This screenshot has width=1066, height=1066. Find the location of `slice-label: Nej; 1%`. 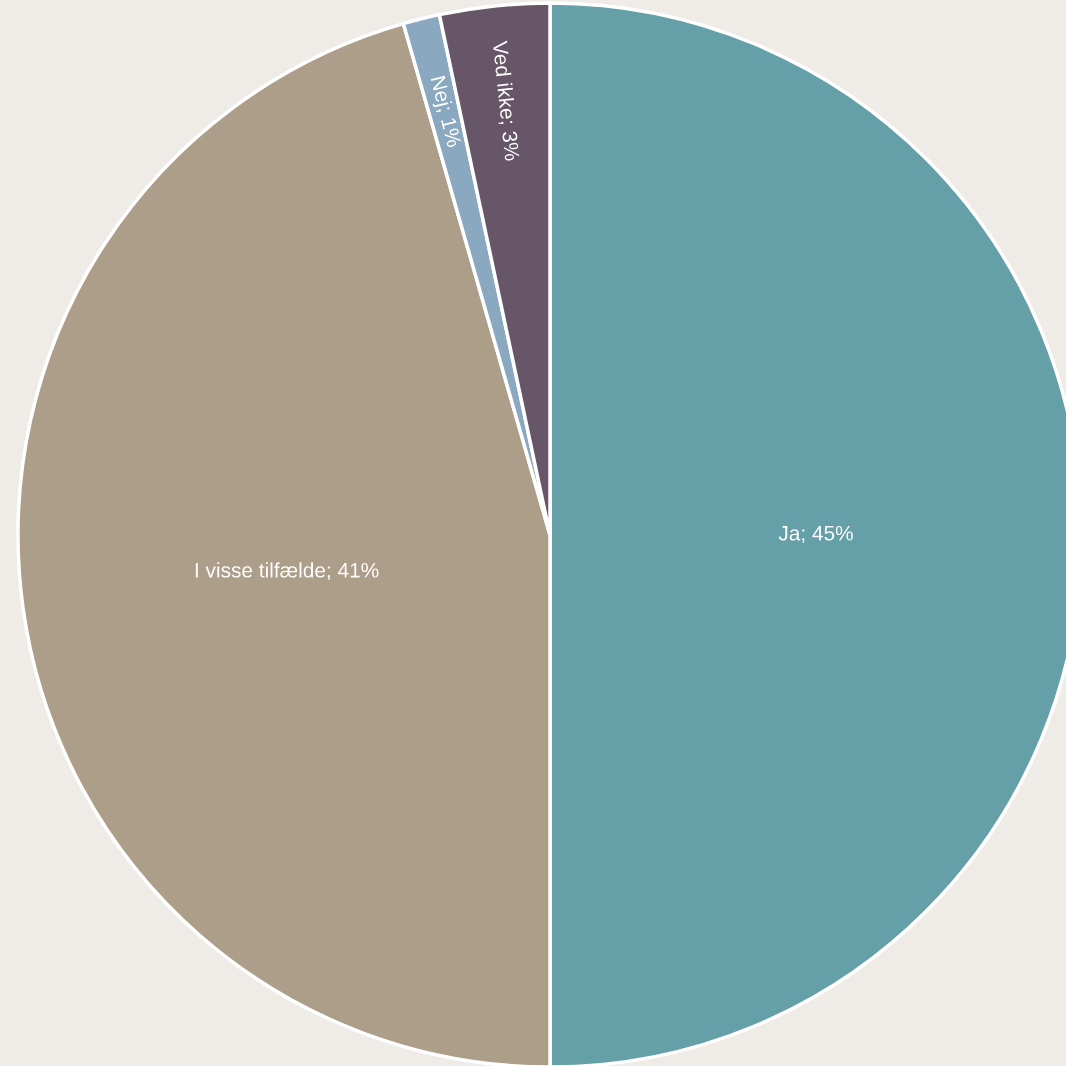

slice-label: Nej; 1% is located at coordinates (444, 112).